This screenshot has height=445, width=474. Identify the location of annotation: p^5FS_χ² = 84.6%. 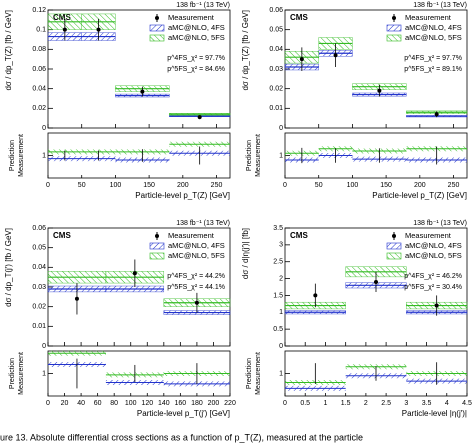
(196, 69).